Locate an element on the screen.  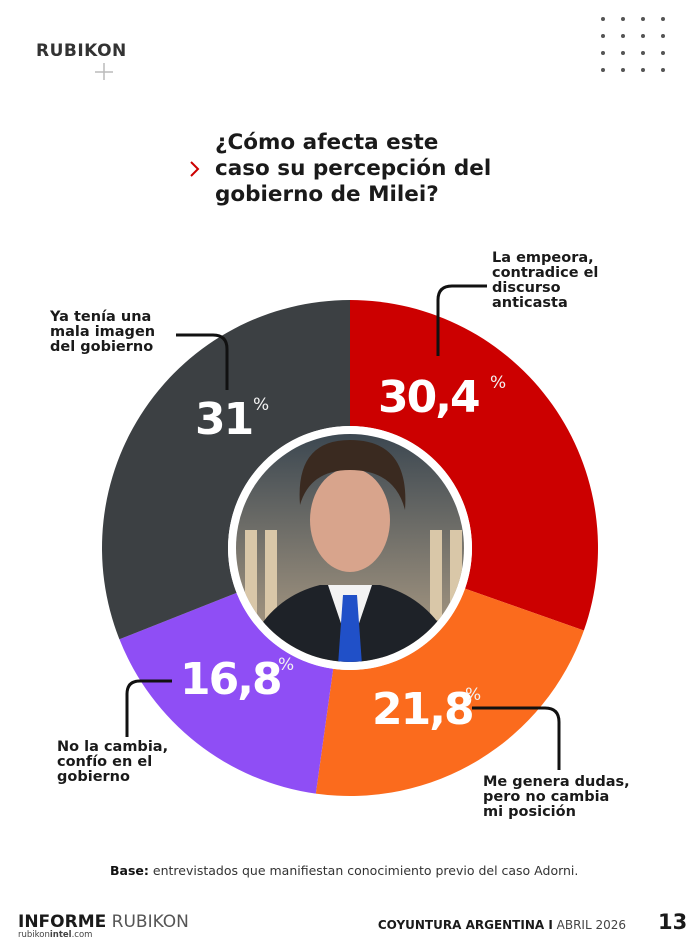
category-label: Ya tenía una mala imagen del gobierno is located at coordinates (103, 332).